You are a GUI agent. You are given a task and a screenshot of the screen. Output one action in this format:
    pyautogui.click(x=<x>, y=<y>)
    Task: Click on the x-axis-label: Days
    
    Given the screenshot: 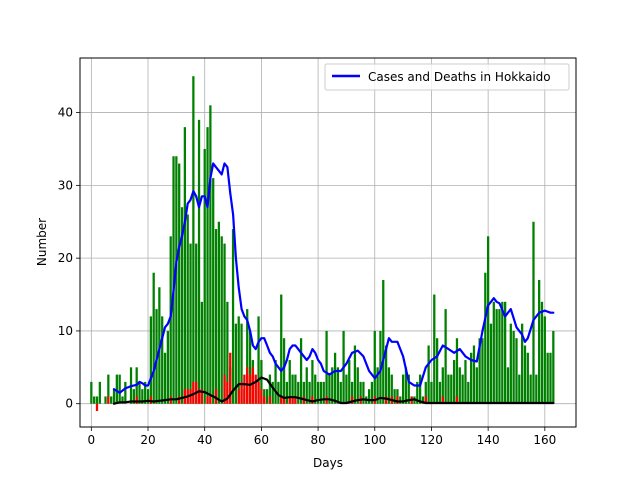 What is the action you would take?
    pyautogui.click(x=328, y=463)
    